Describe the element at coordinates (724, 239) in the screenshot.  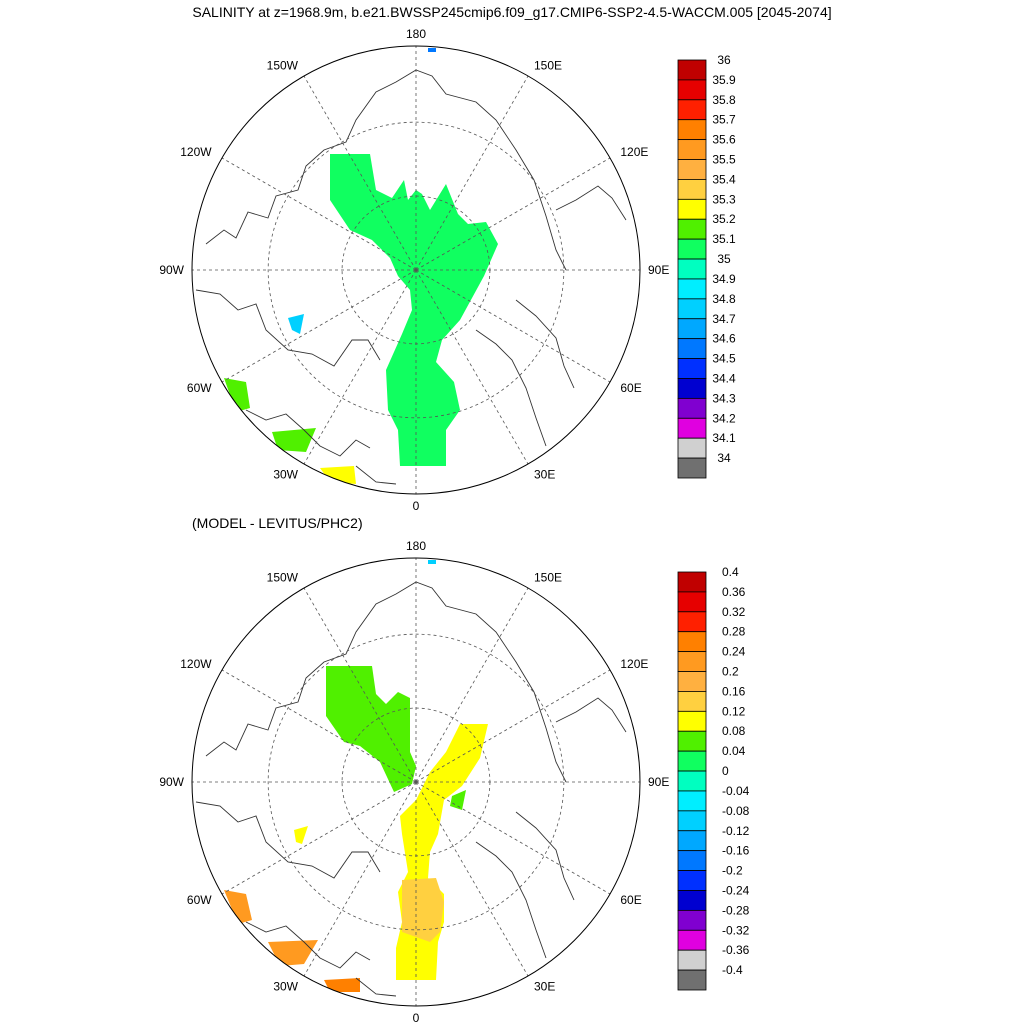
I see `colorbar-tick-label: 35.1` at that location.